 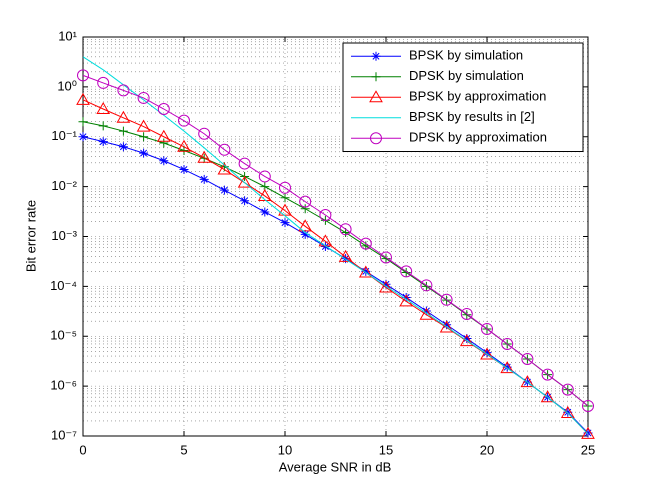 What do you see at coordinates (64, 235) in the screenshot?
I see `y-tick-label: 10⁻³` at bounding box center [64, 235].